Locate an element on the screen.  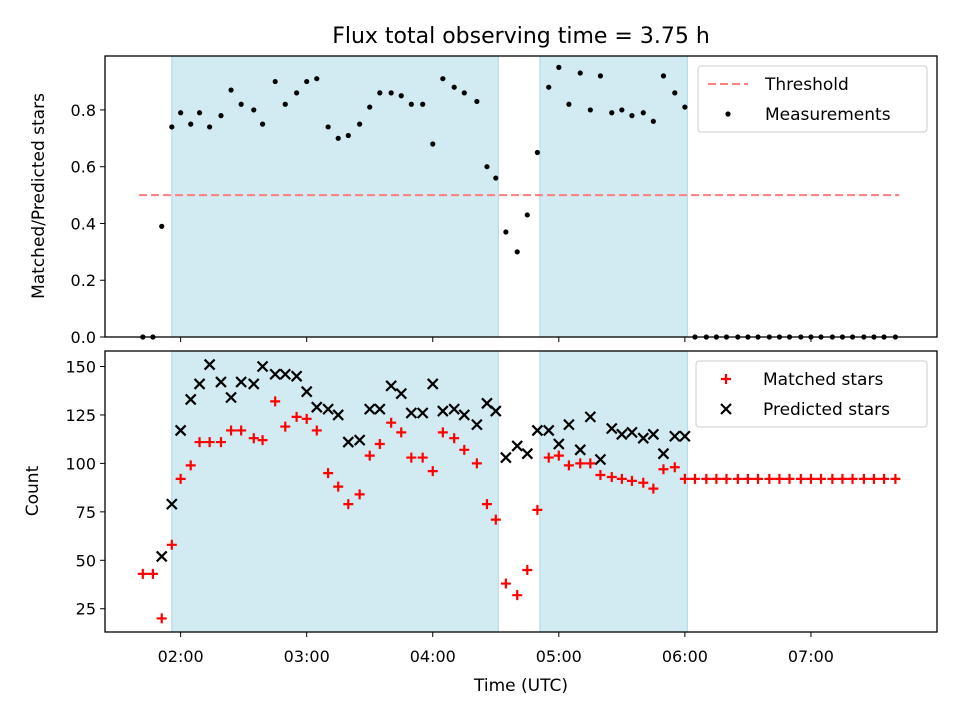
y-tick-label: 150 is located at coordinates (80, 367).